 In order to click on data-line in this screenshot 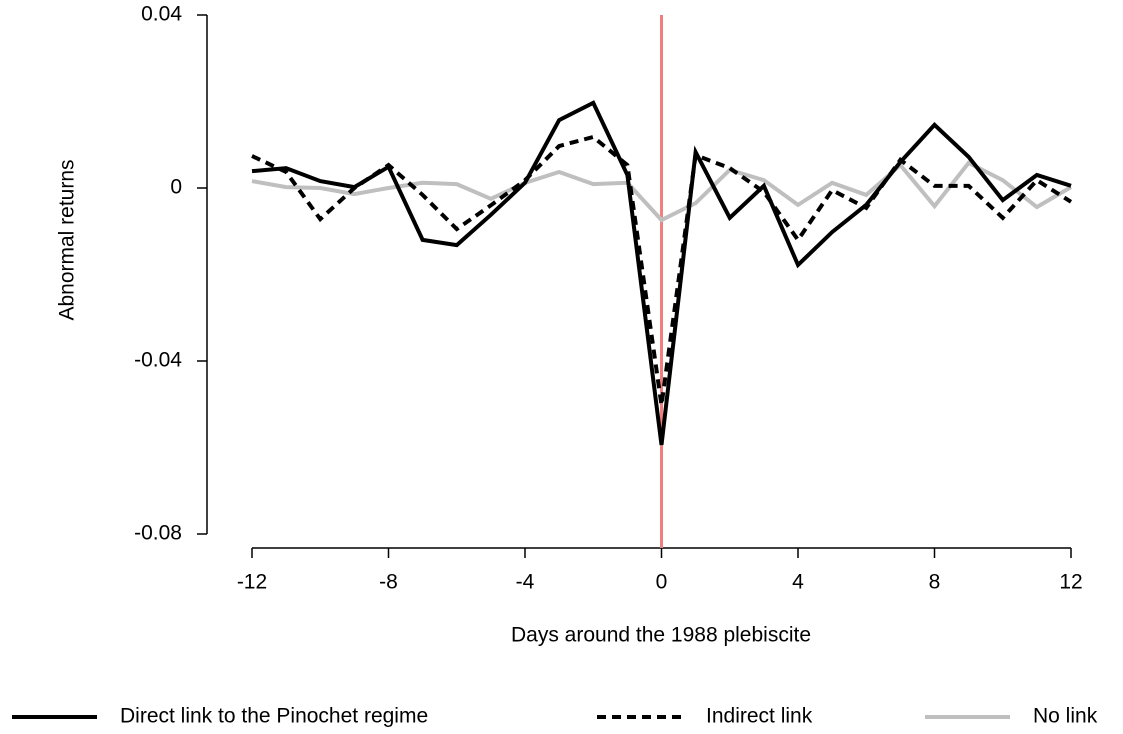, I will do `click(662, 191)`.